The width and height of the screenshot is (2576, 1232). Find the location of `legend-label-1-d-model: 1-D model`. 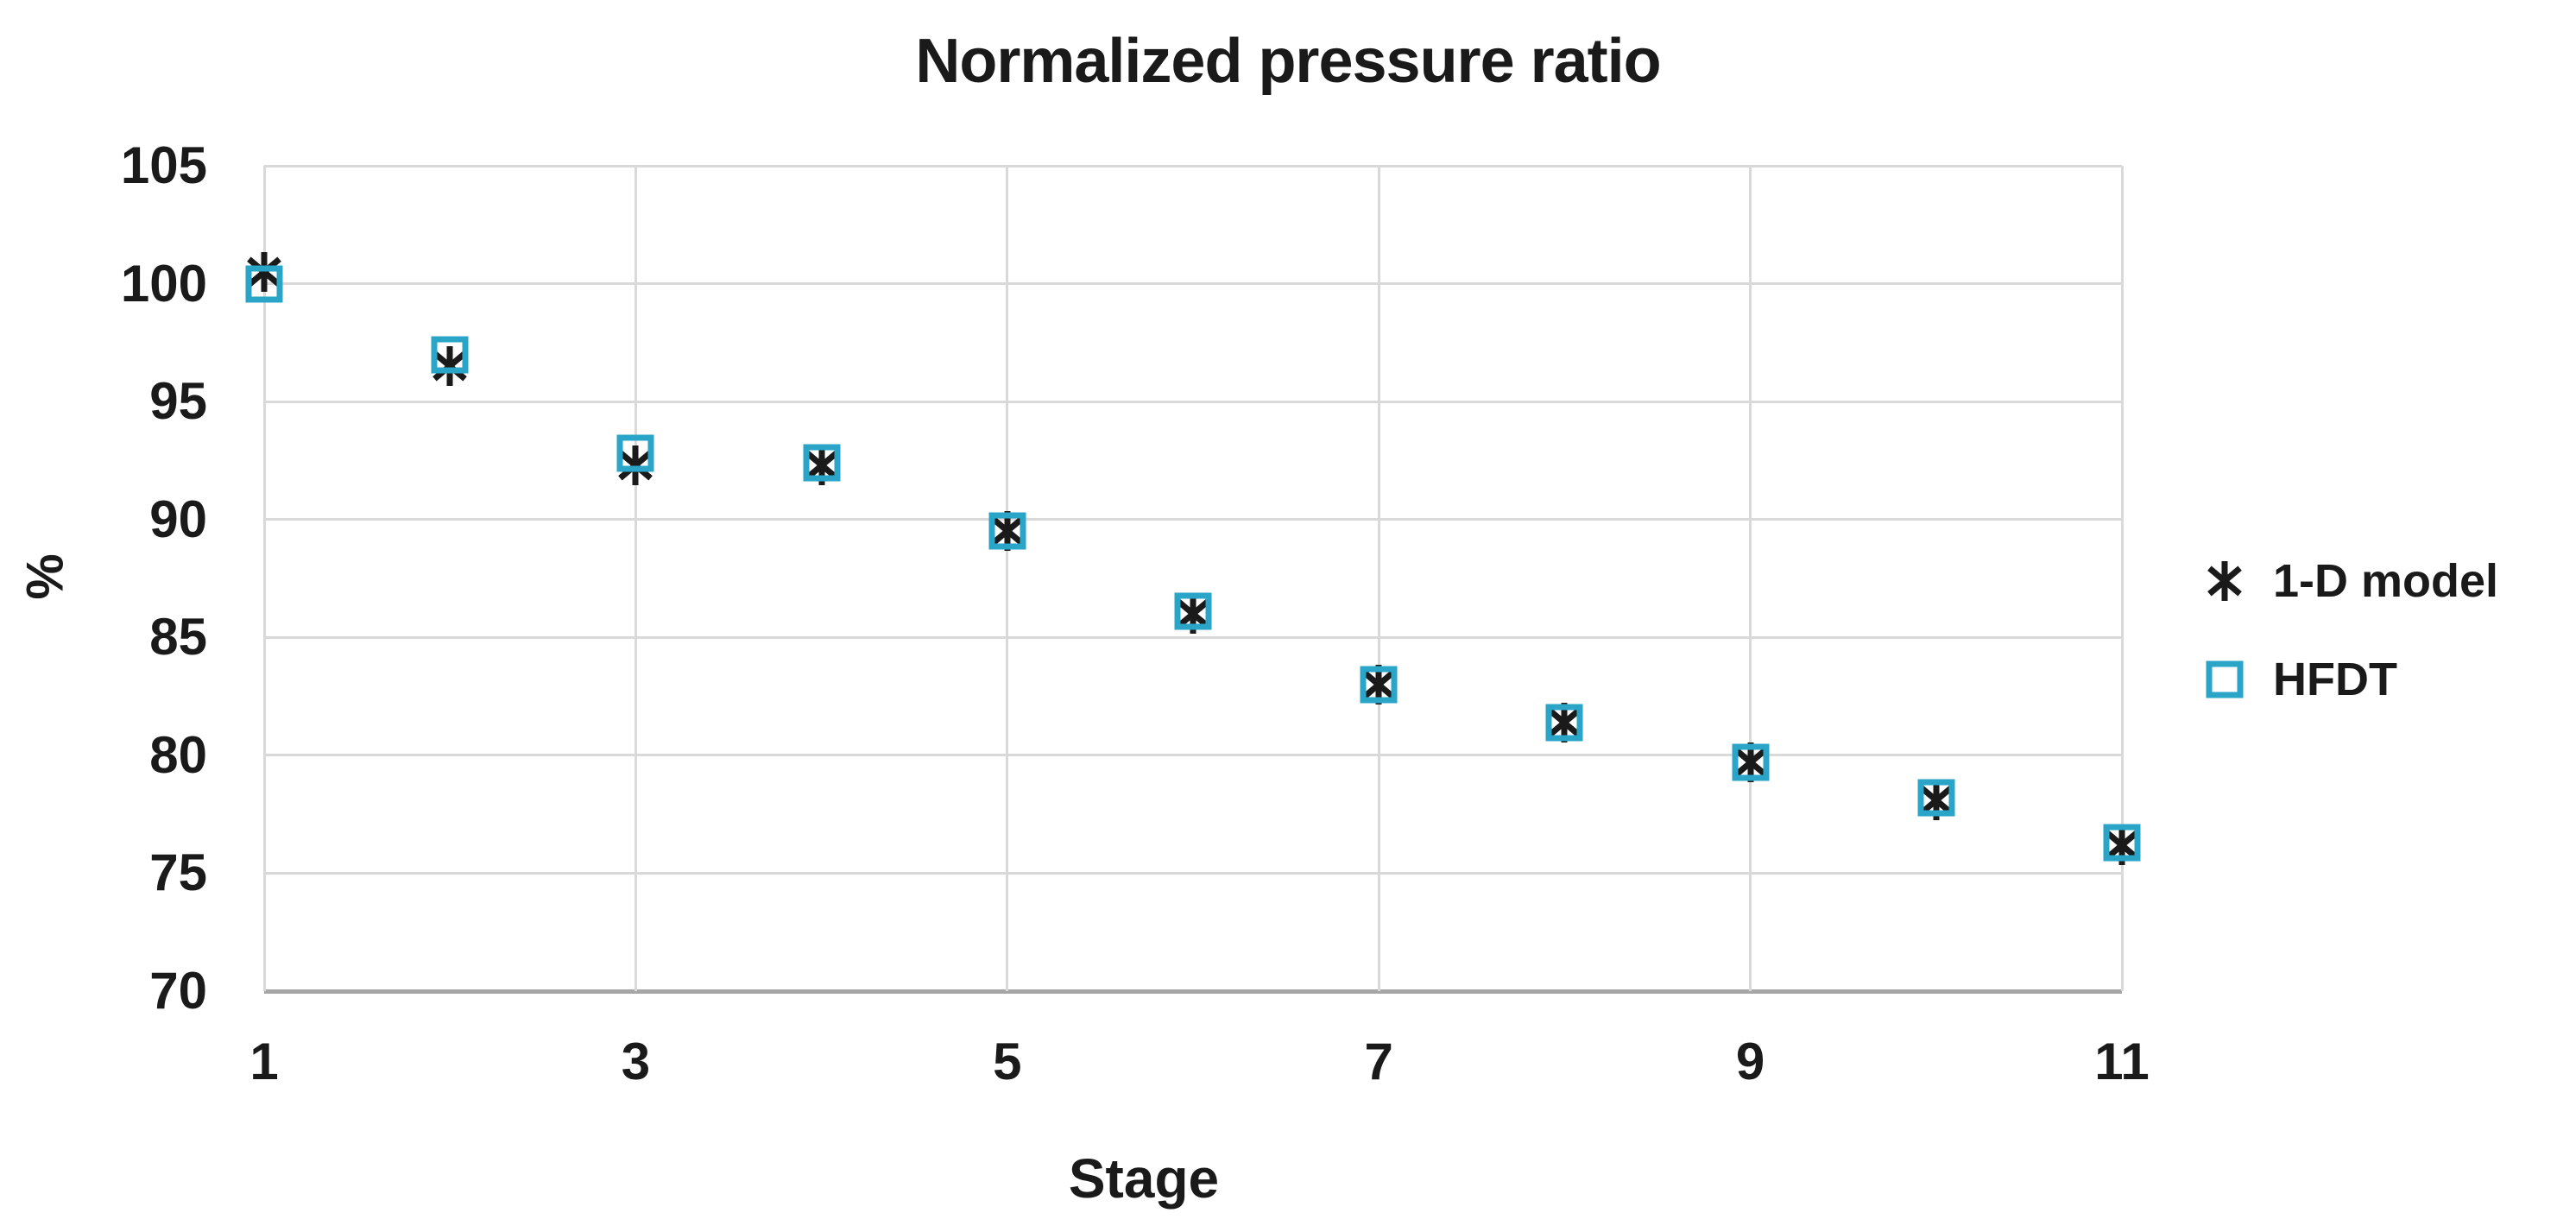

legend-label-1-d-model: 1-D model is located at coordinates (2386, 581).